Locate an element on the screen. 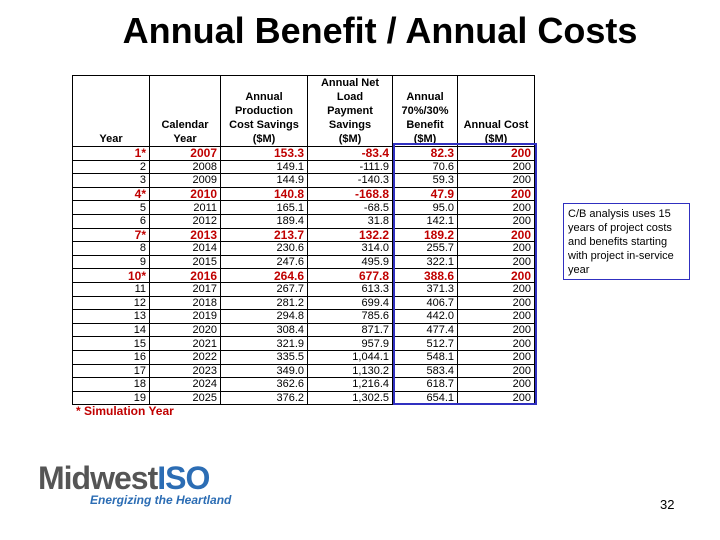 The height and width of the screenshot is (540, 720). table-row: 3 2009 144.9 -140.3 59.3 200 is located at coordinates (303, 180).